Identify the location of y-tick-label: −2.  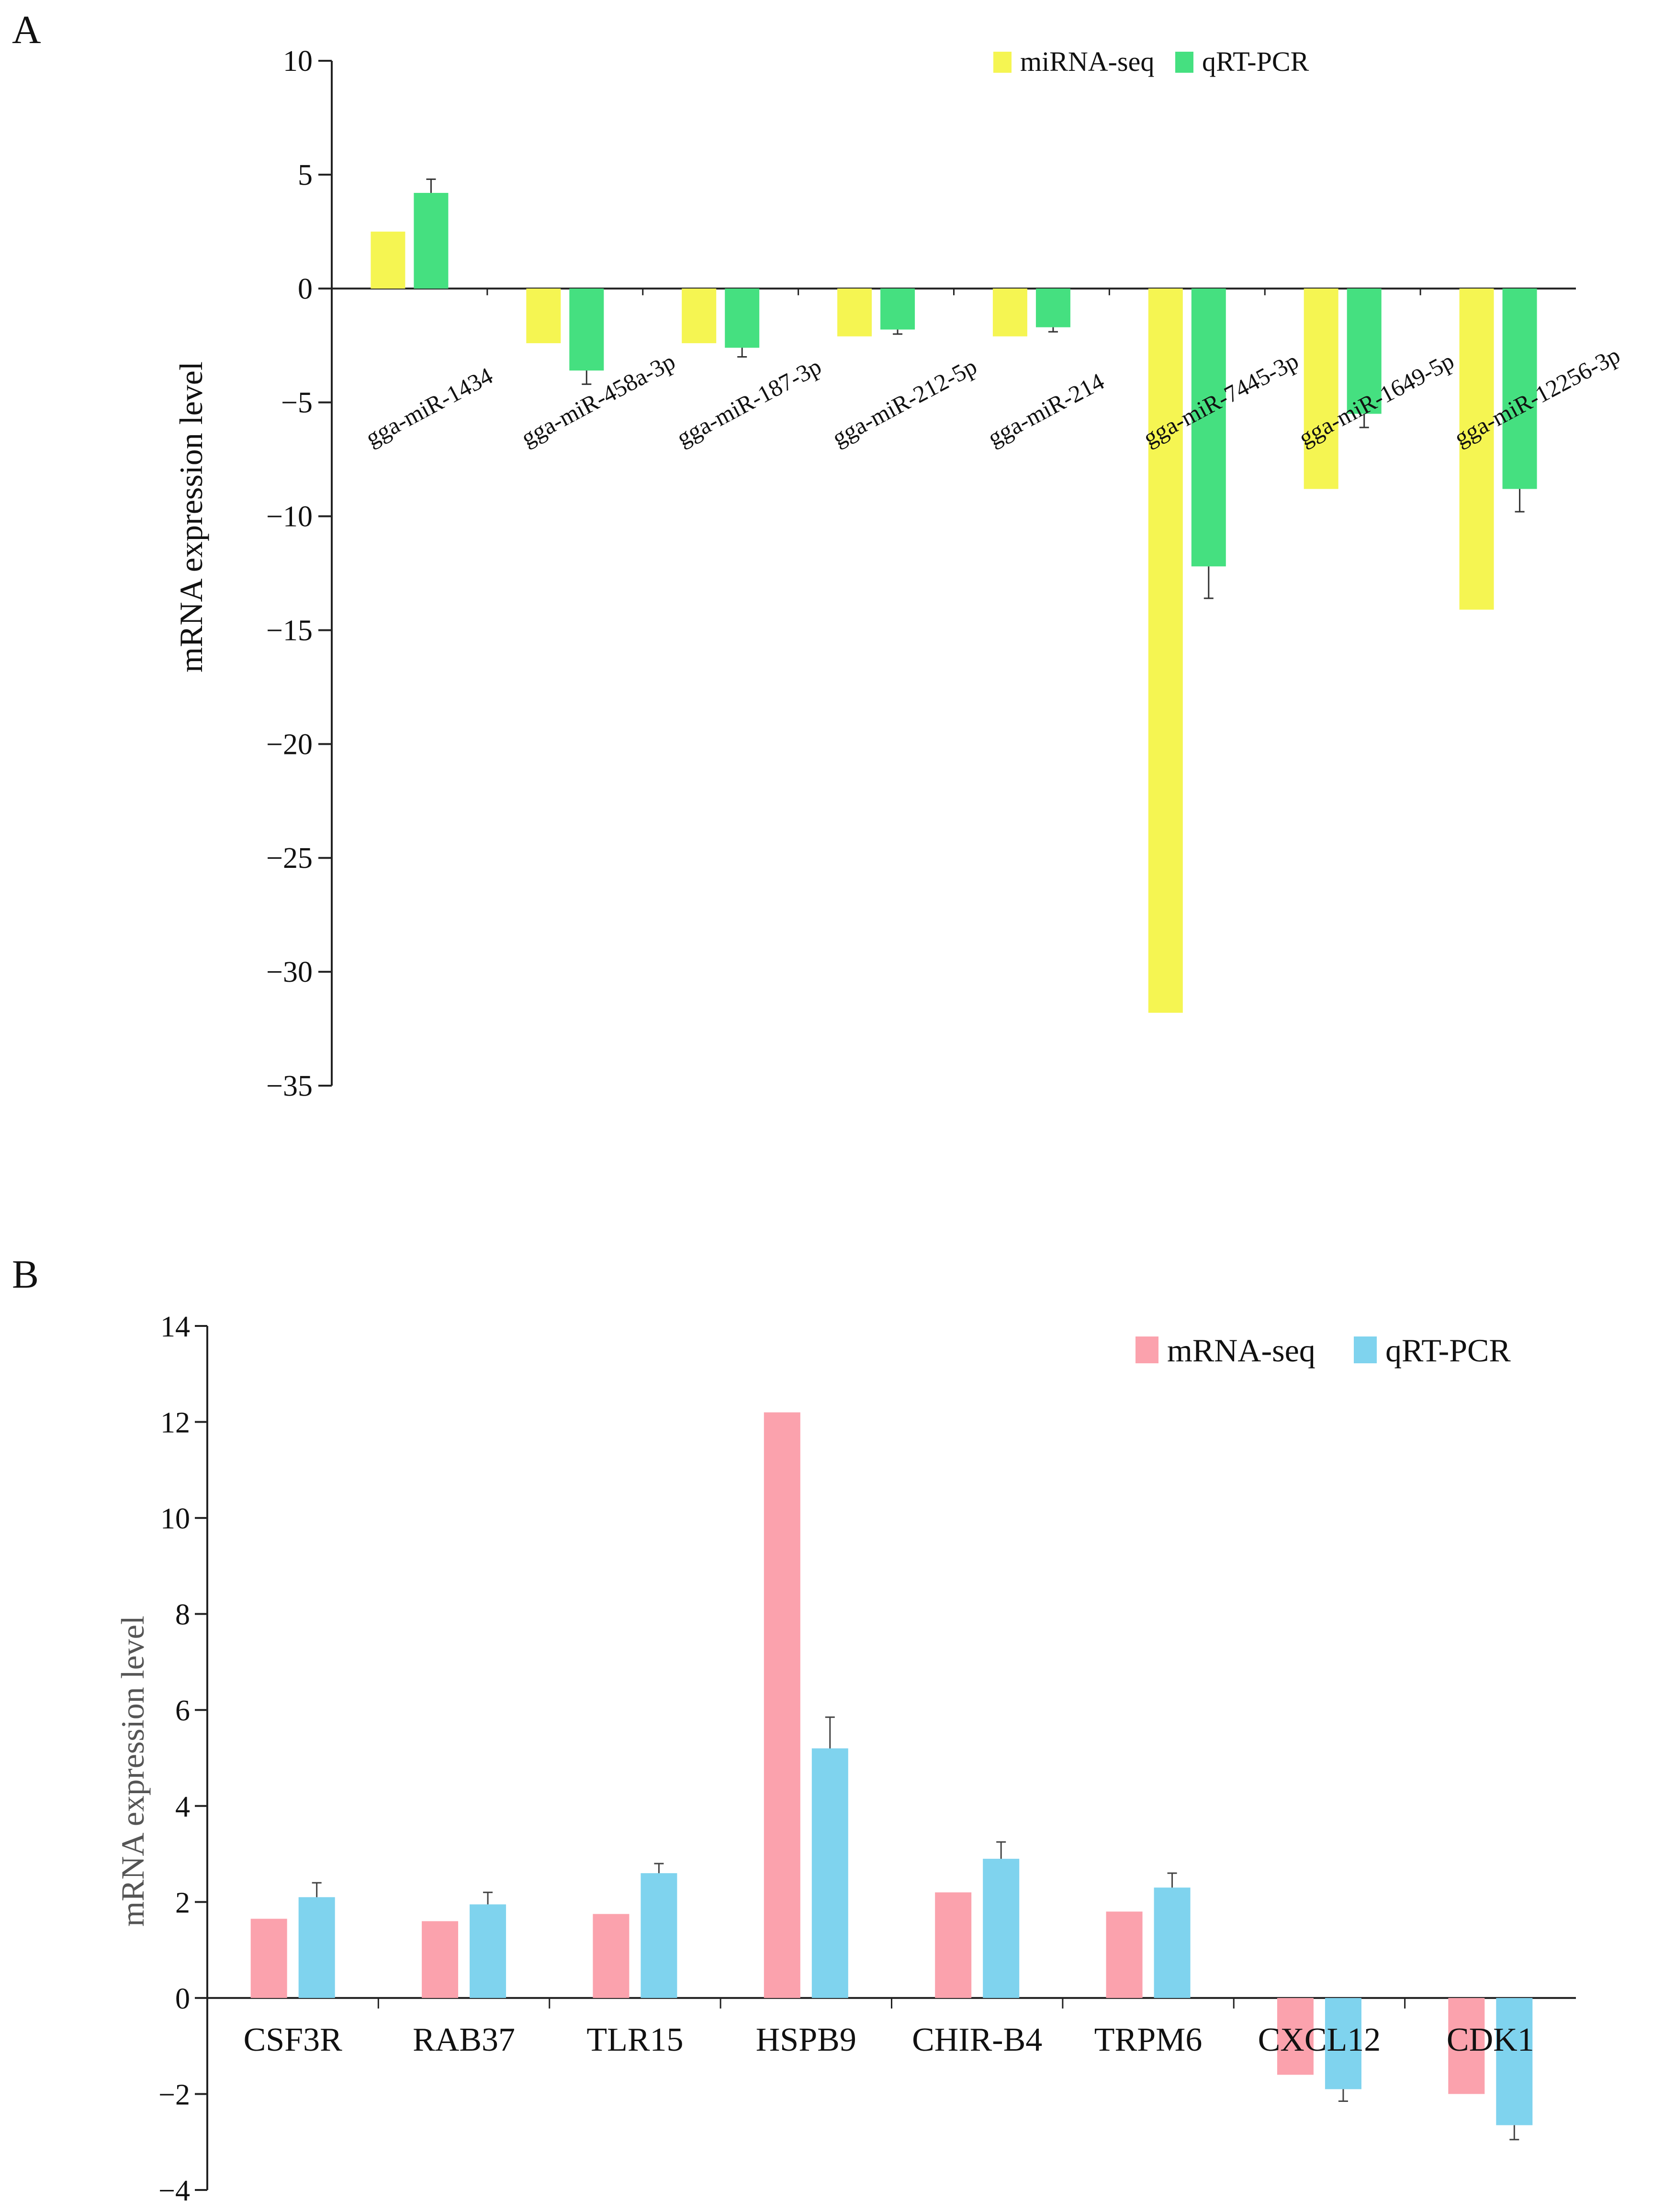
(174, 2094).